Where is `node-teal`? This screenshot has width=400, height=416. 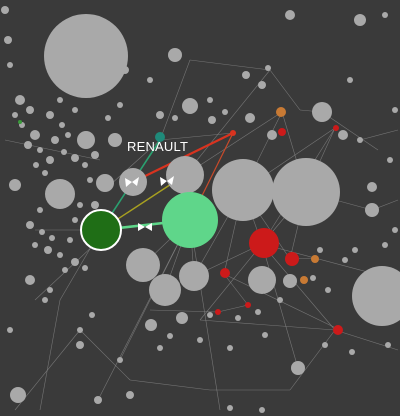
node-teal is located at coordinates (160, 137).